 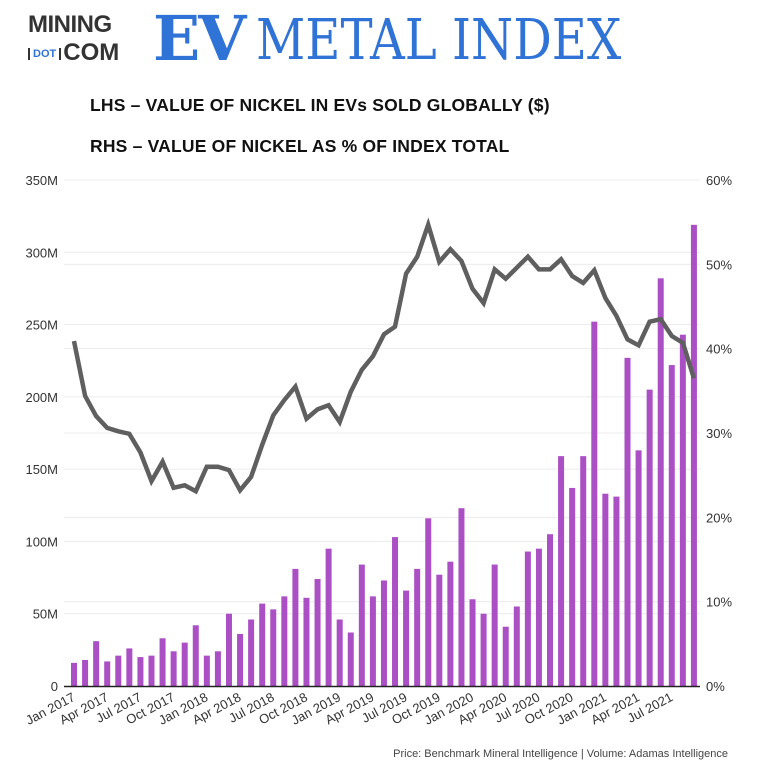 What do you see at coordinates (70, 24) in the screenshot?
I see `logo-mining: MINING` at bounding box center [70, 24].